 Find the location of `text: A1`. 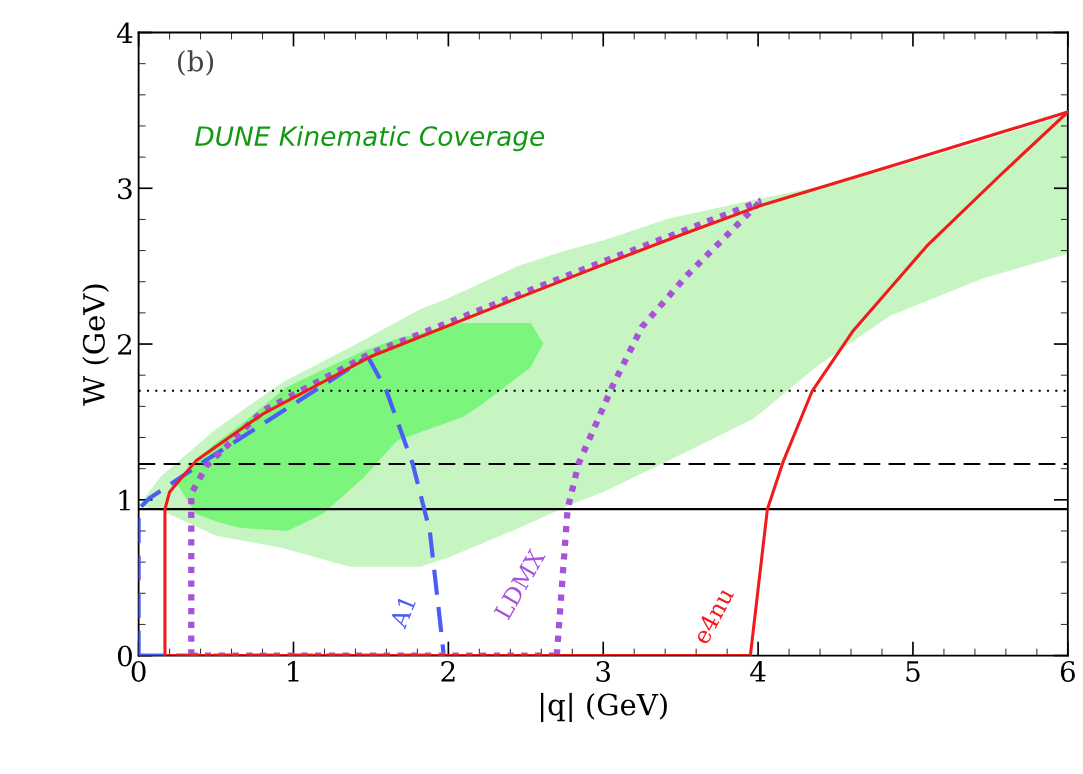

text: A1 is located at coordinates (402, 613).